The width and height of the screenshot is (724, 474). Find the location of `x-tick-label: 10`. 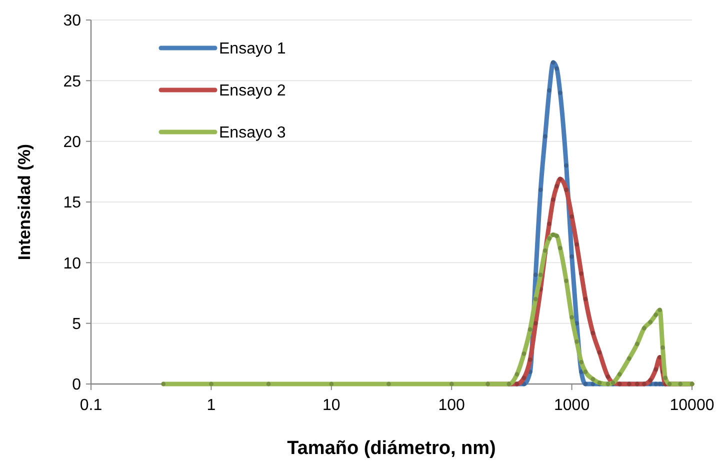

x-tick-label: 10 is located at coordinates (331, 405).